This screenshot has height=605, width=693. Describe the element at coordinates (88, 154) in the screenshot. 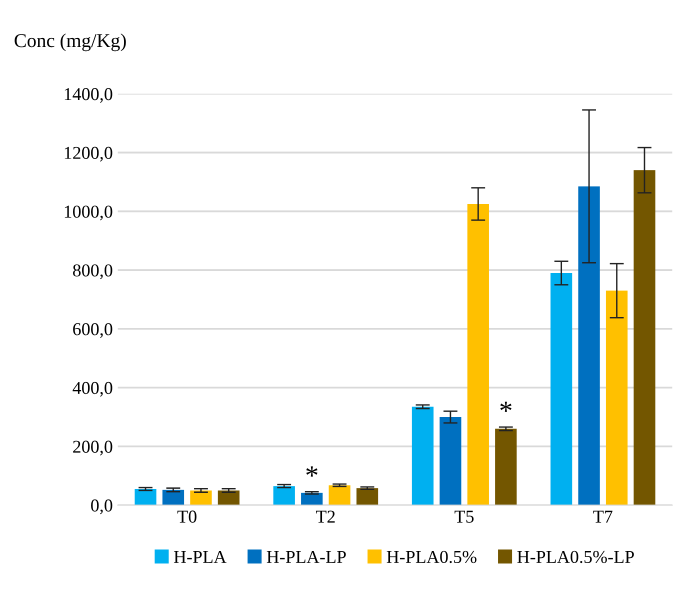

I see `y-tick-label: 1200,0` at that location.